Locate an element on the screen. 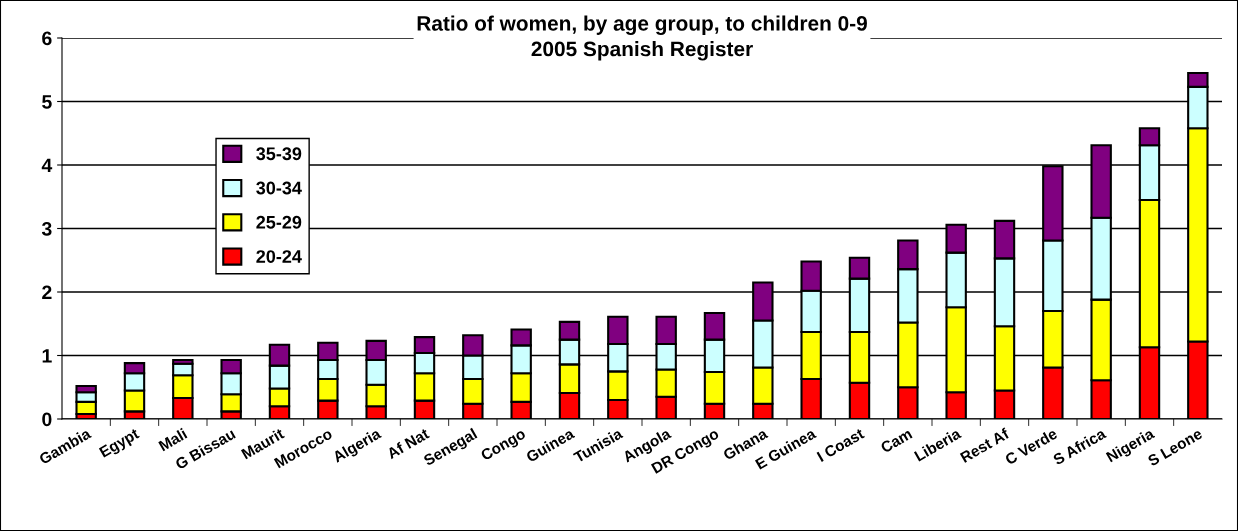 This screenshot has width=1238, height=531. y-tick-label: 5 is located at coordinates (47, 102).